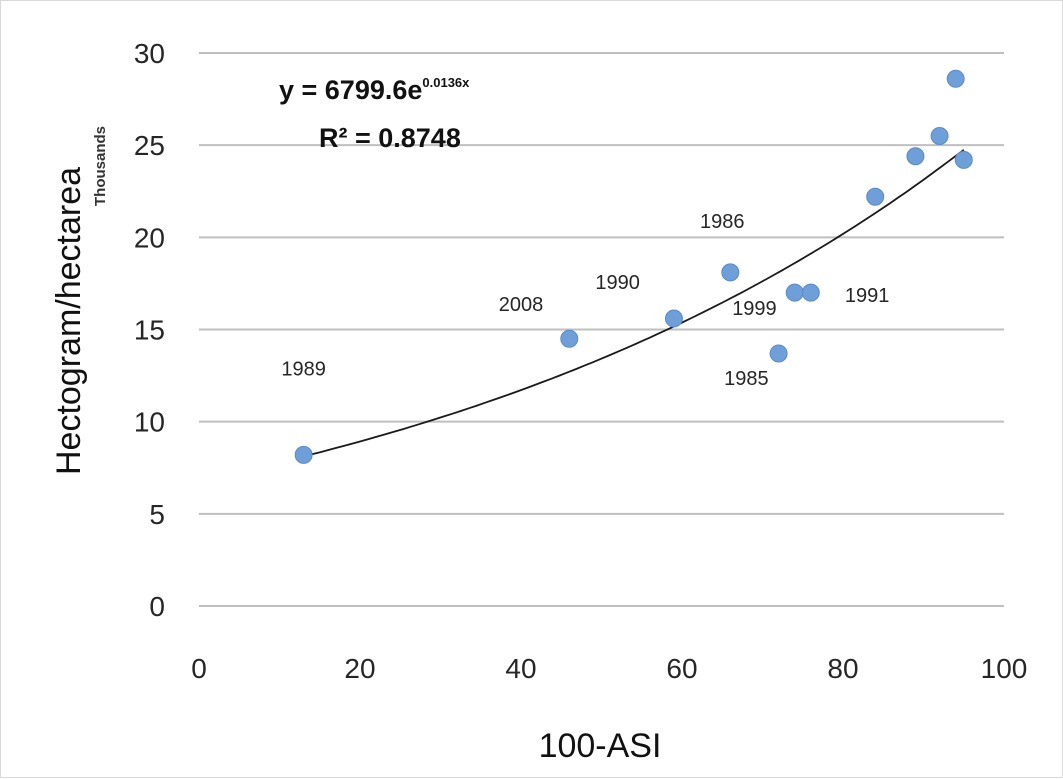 The height and width of the screenshot is (779, 1063). Describe the element at coordinates (521, 305) in the screenshot. I see `point-label-2008: 2008` at that location.